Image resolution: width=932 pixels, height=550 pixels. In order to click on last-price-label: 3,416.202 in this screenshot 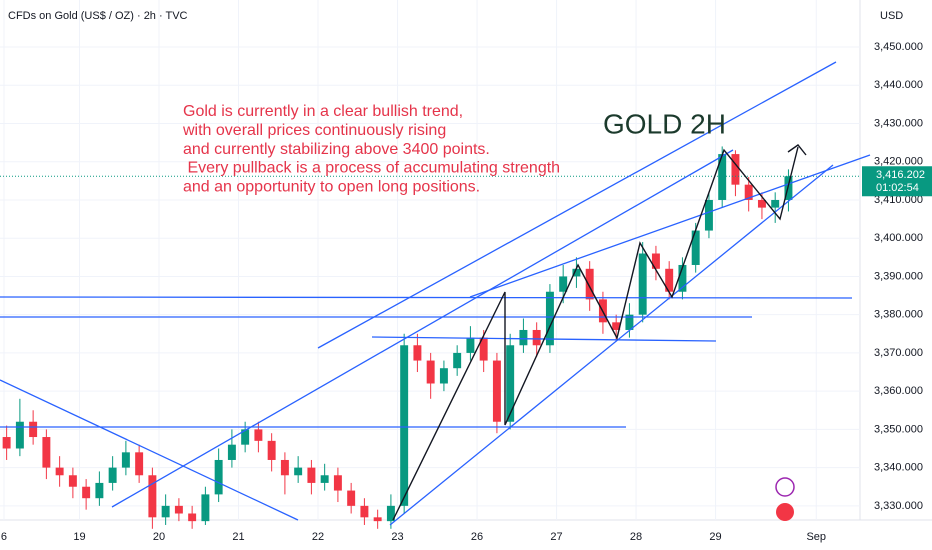, I will do `click(900, 175)`.